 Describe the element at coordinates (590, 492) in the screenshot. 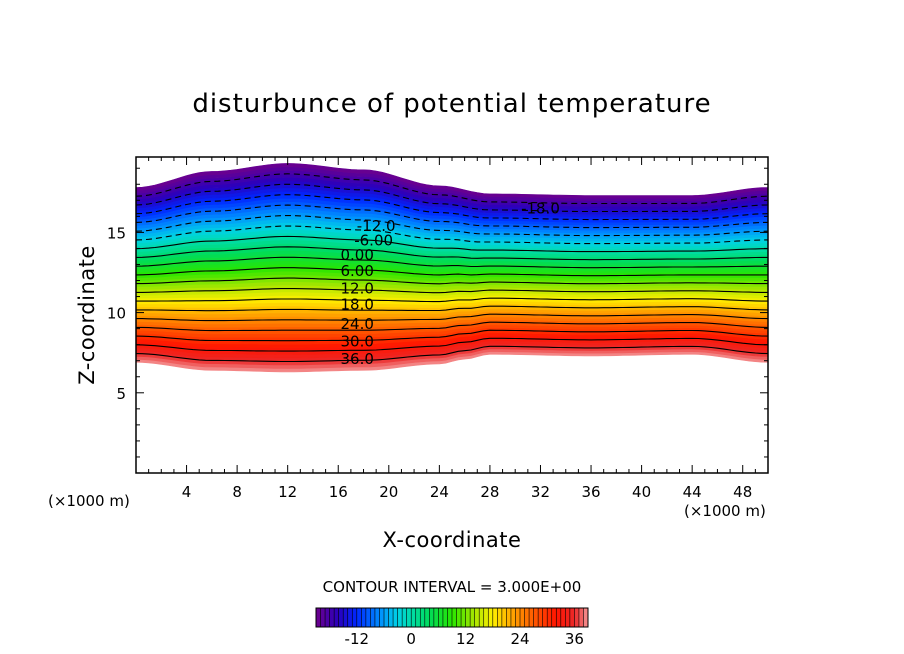

I see `x-tick-label: 36` at that location.